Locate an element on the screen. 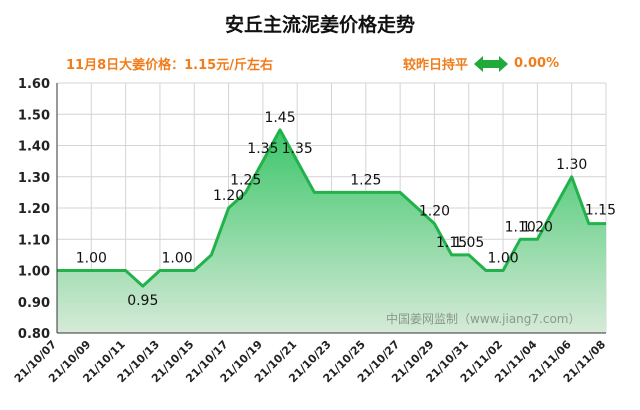 The width and height of the screenshot is (640, 410). y-axis-ticks: 0.80 0.90 1.00 1.10 1.20 1.30 1.40 1.50 1.60 is located at coordinates (34, 209).